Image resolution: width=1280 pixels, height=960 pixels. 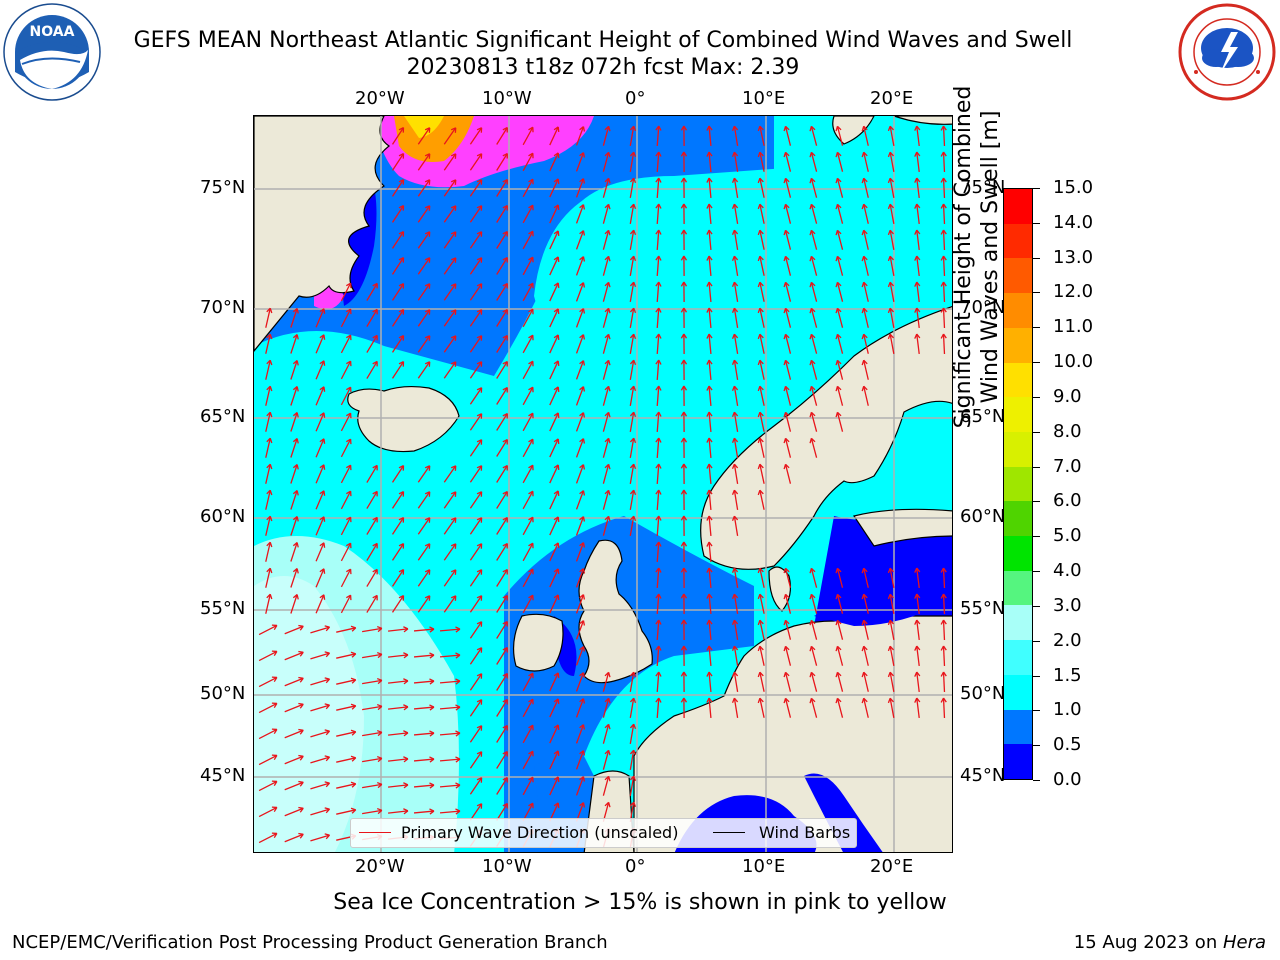 What do you see at coordinates (1073, 327) in the screenshot?
I see `colorbar-tick-label: 11.0` at bounding box center [1073, 327].